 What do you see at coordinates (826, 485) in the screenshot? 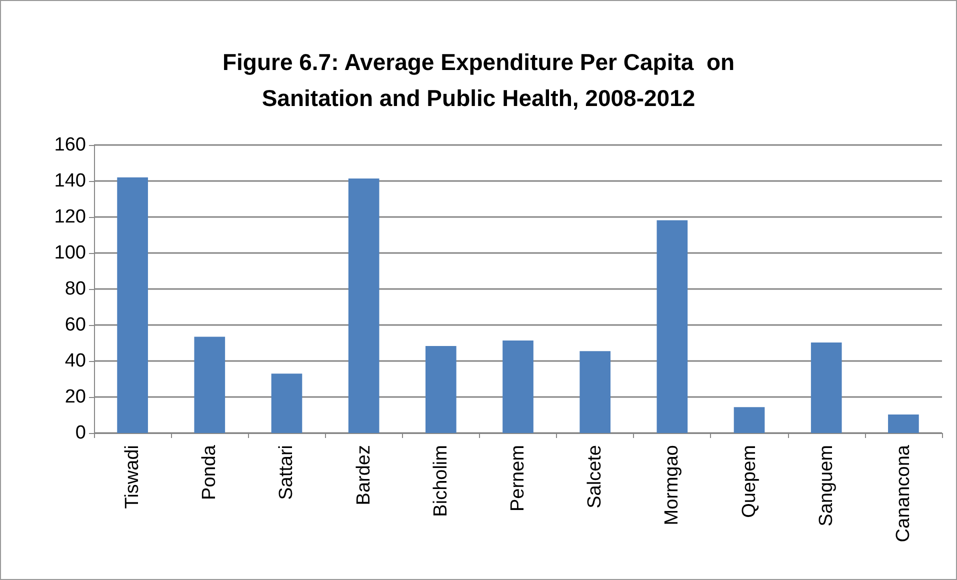
I see `x-tick-label: Sanguem` at bounding box center [826, 485].